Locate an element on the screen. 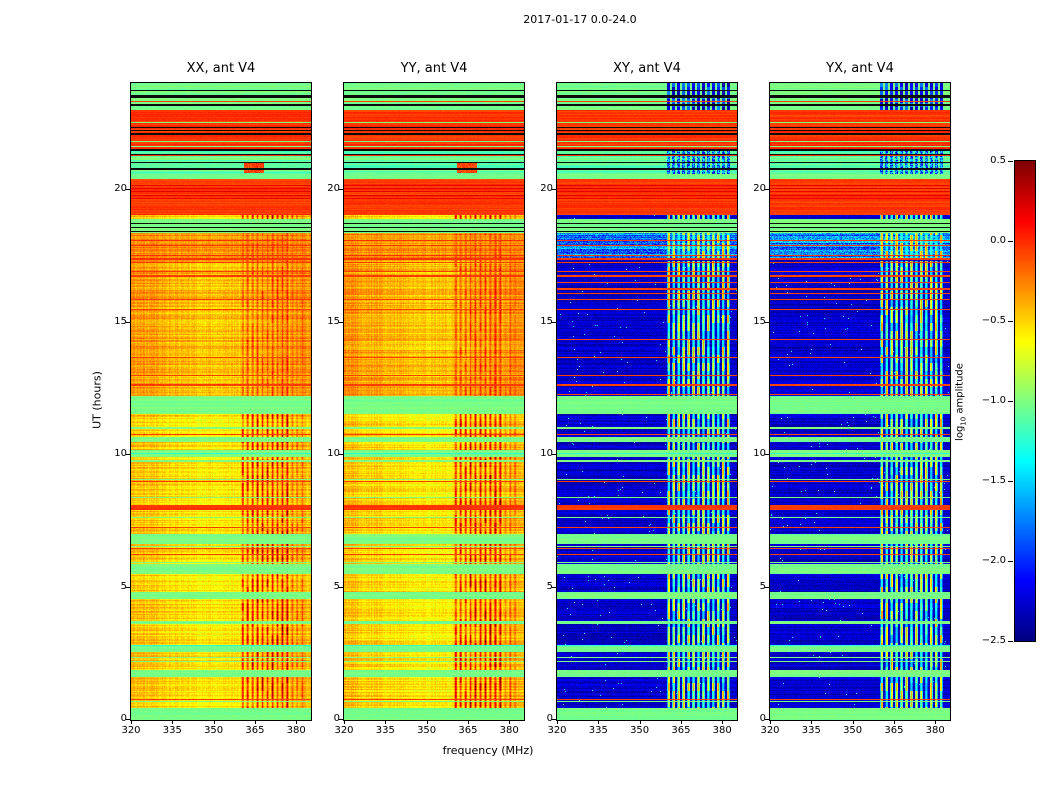  colorbar-label-log: log is located at coordinates (960, 433).